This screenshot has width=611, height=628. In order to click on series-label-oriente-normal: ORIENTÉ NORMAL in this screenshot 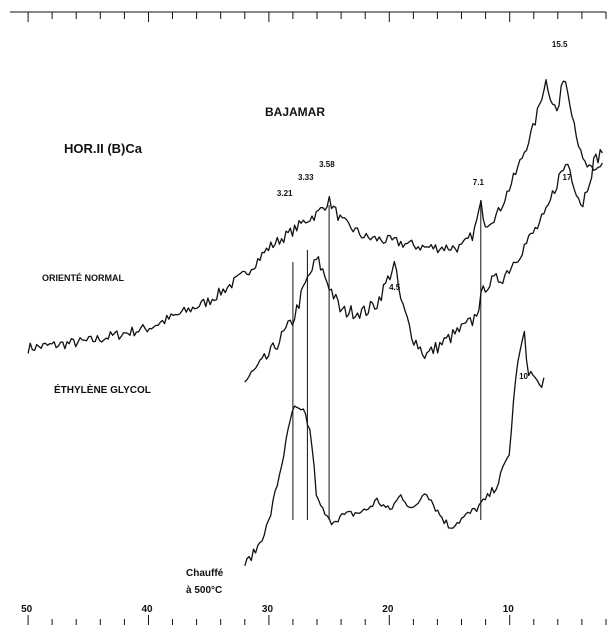, I will do `click(83, 278)`.